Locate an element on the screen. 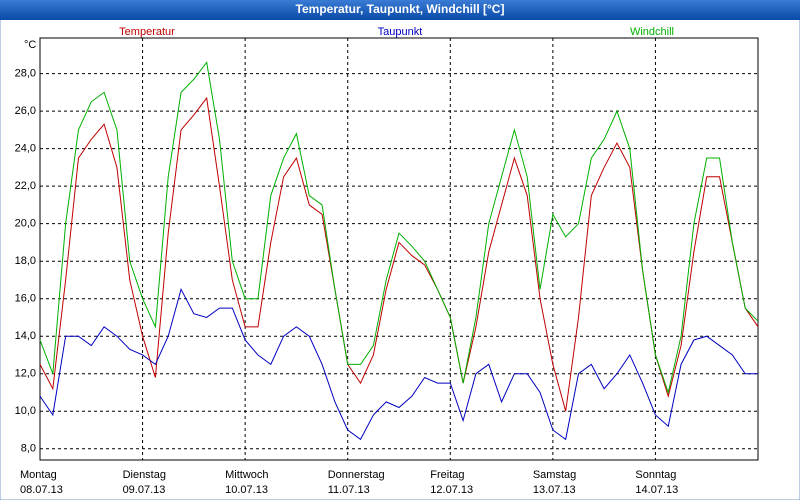  title-bar is located at coordinates (400, 10).